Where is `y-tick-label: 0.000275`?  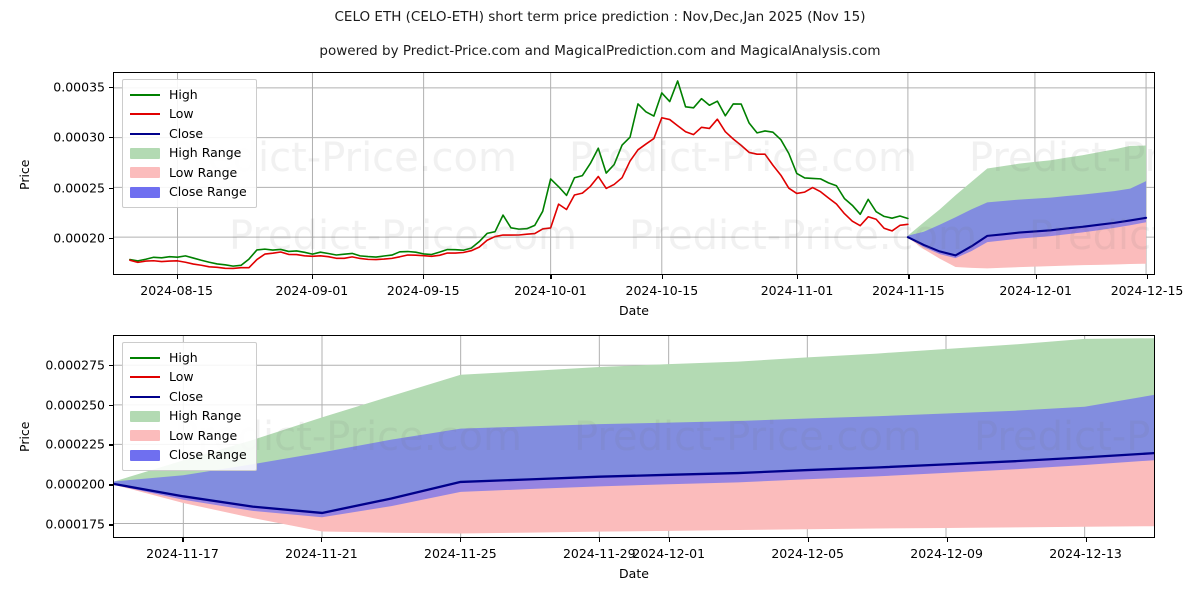
y-tick-label: 0.000275 is located at coordinates (75, 365).